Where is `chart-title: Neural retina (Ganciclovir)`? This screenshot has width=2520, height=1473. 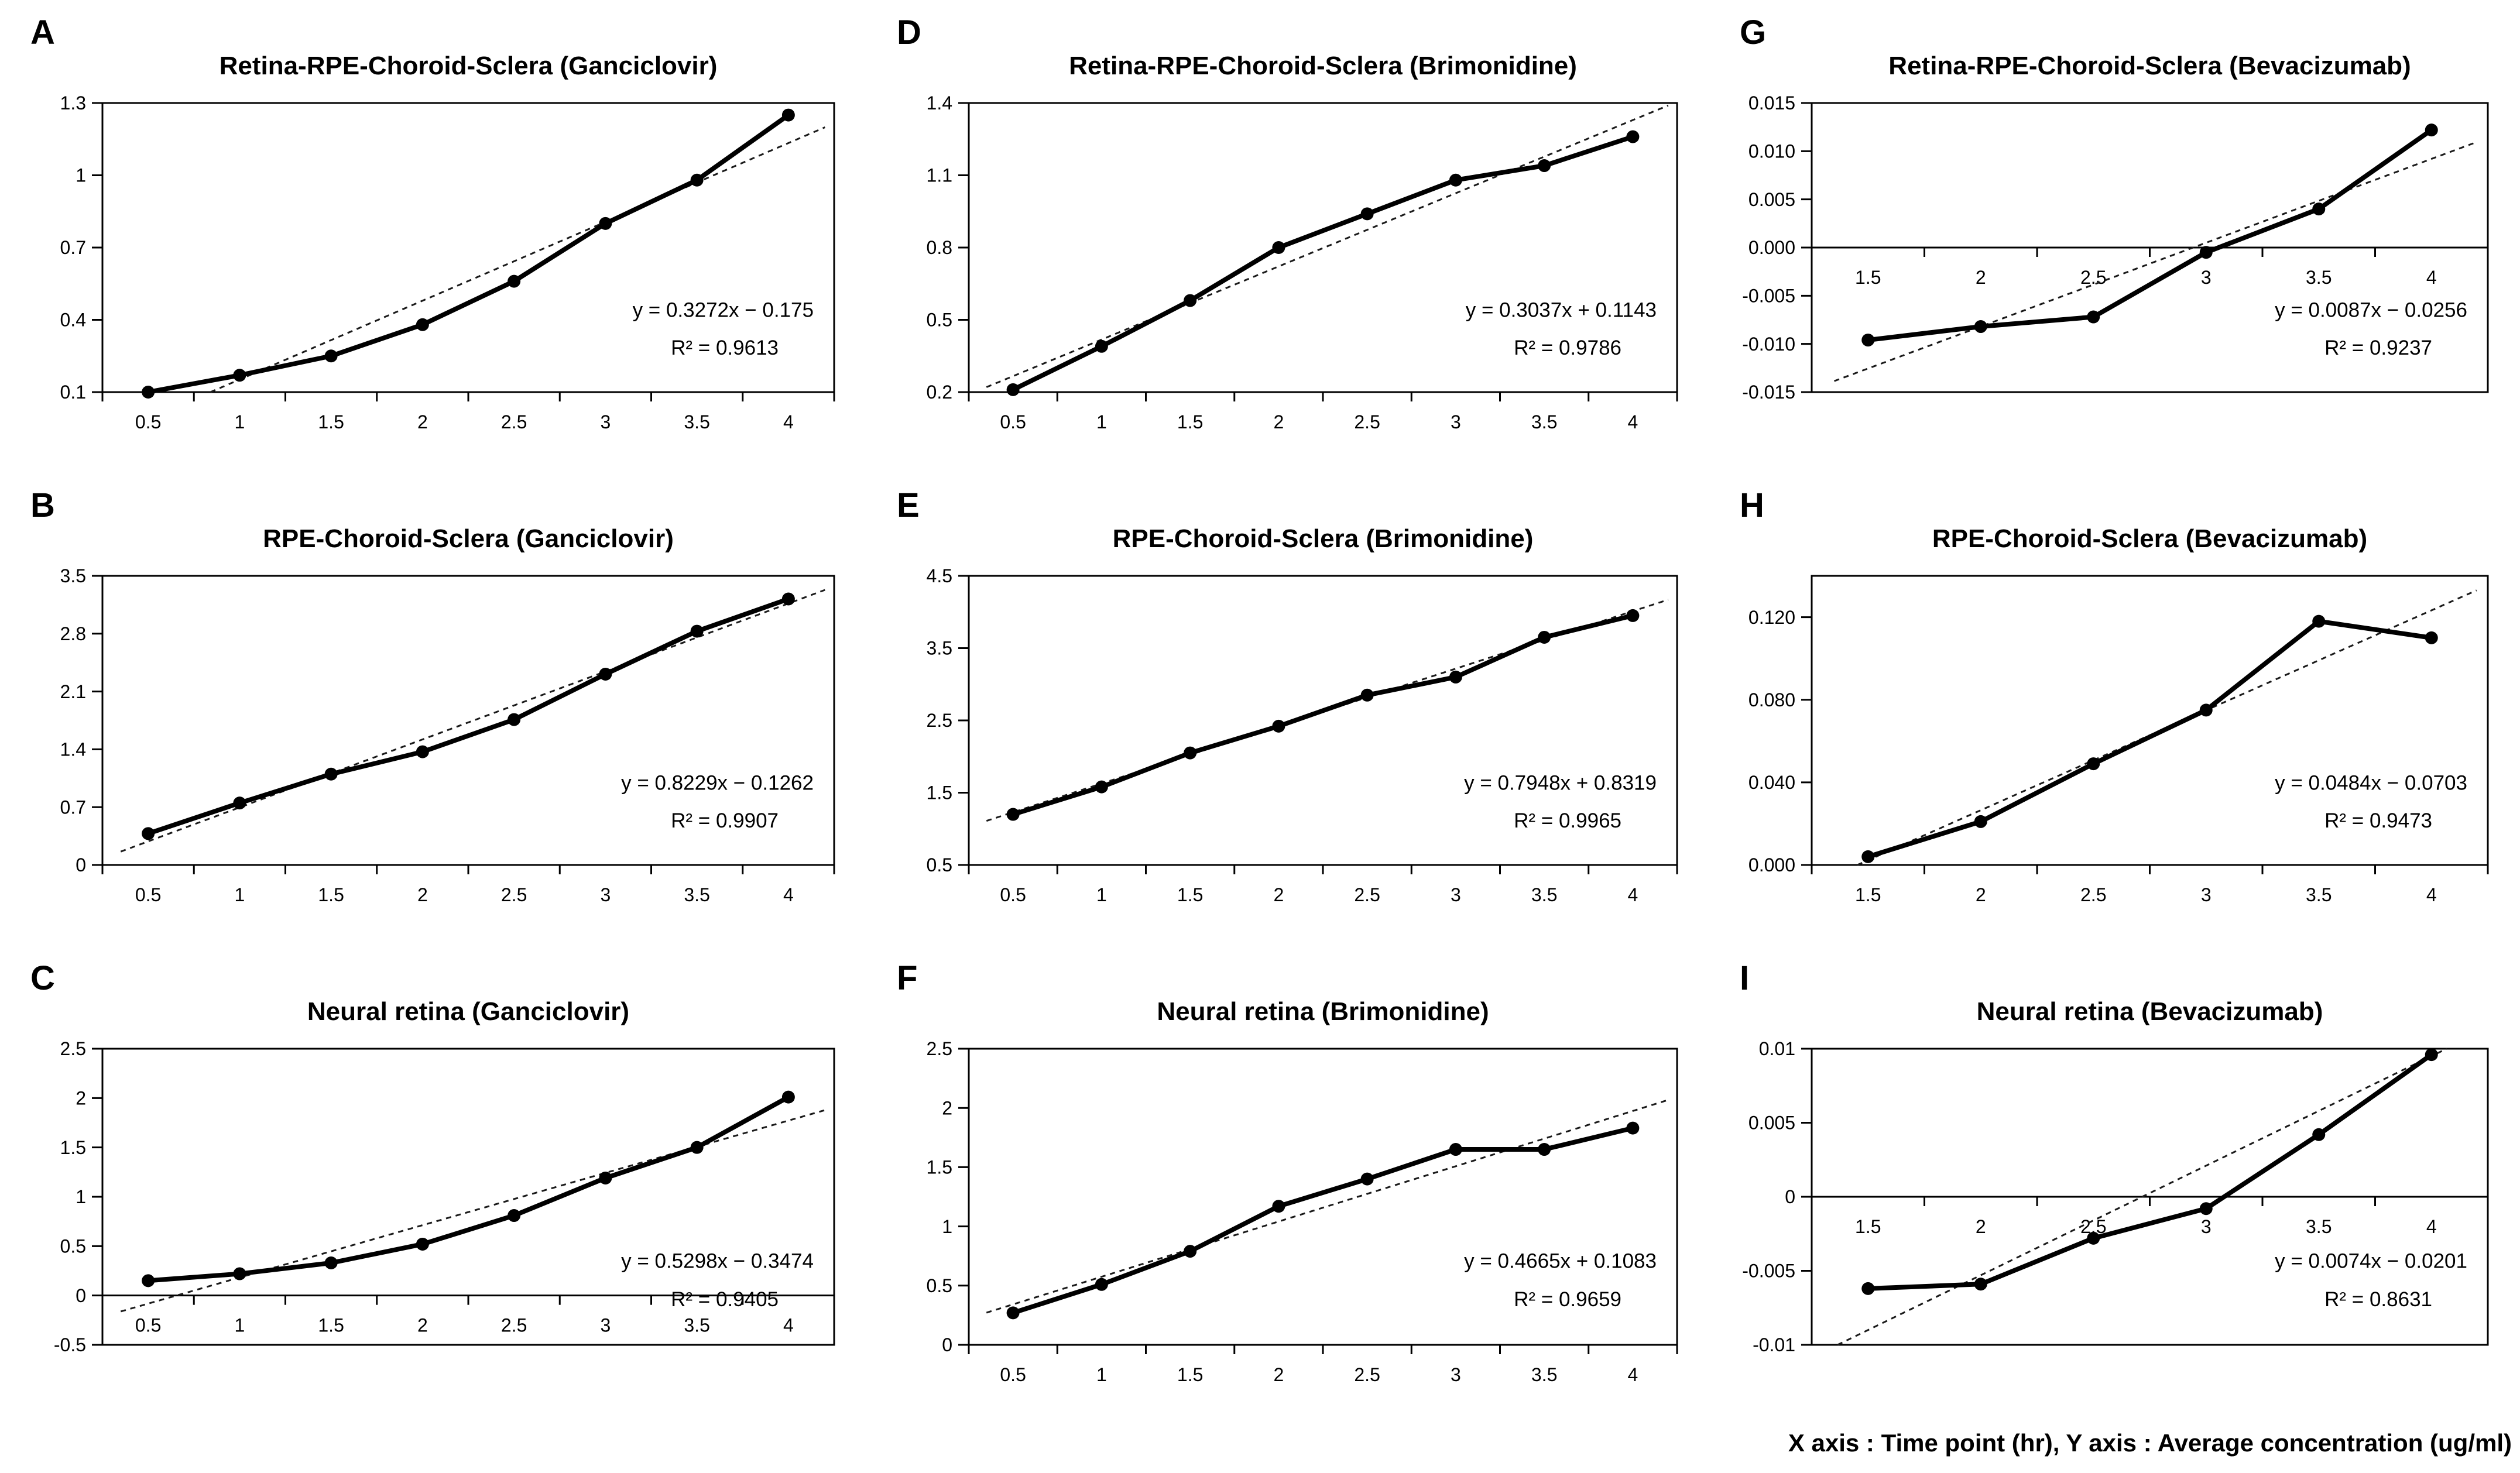
chart-title: Neural retina (Ganciclovir) is located at coordinates (468, 1011).